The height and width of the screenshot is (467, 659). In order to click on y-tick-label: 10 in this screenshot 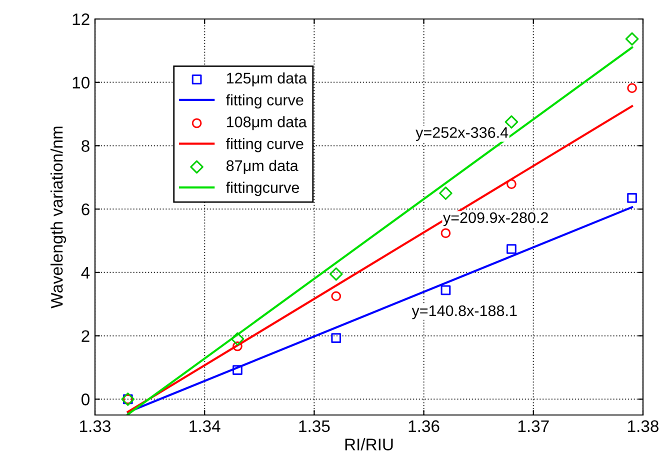, I will do `click(81, 82)`.